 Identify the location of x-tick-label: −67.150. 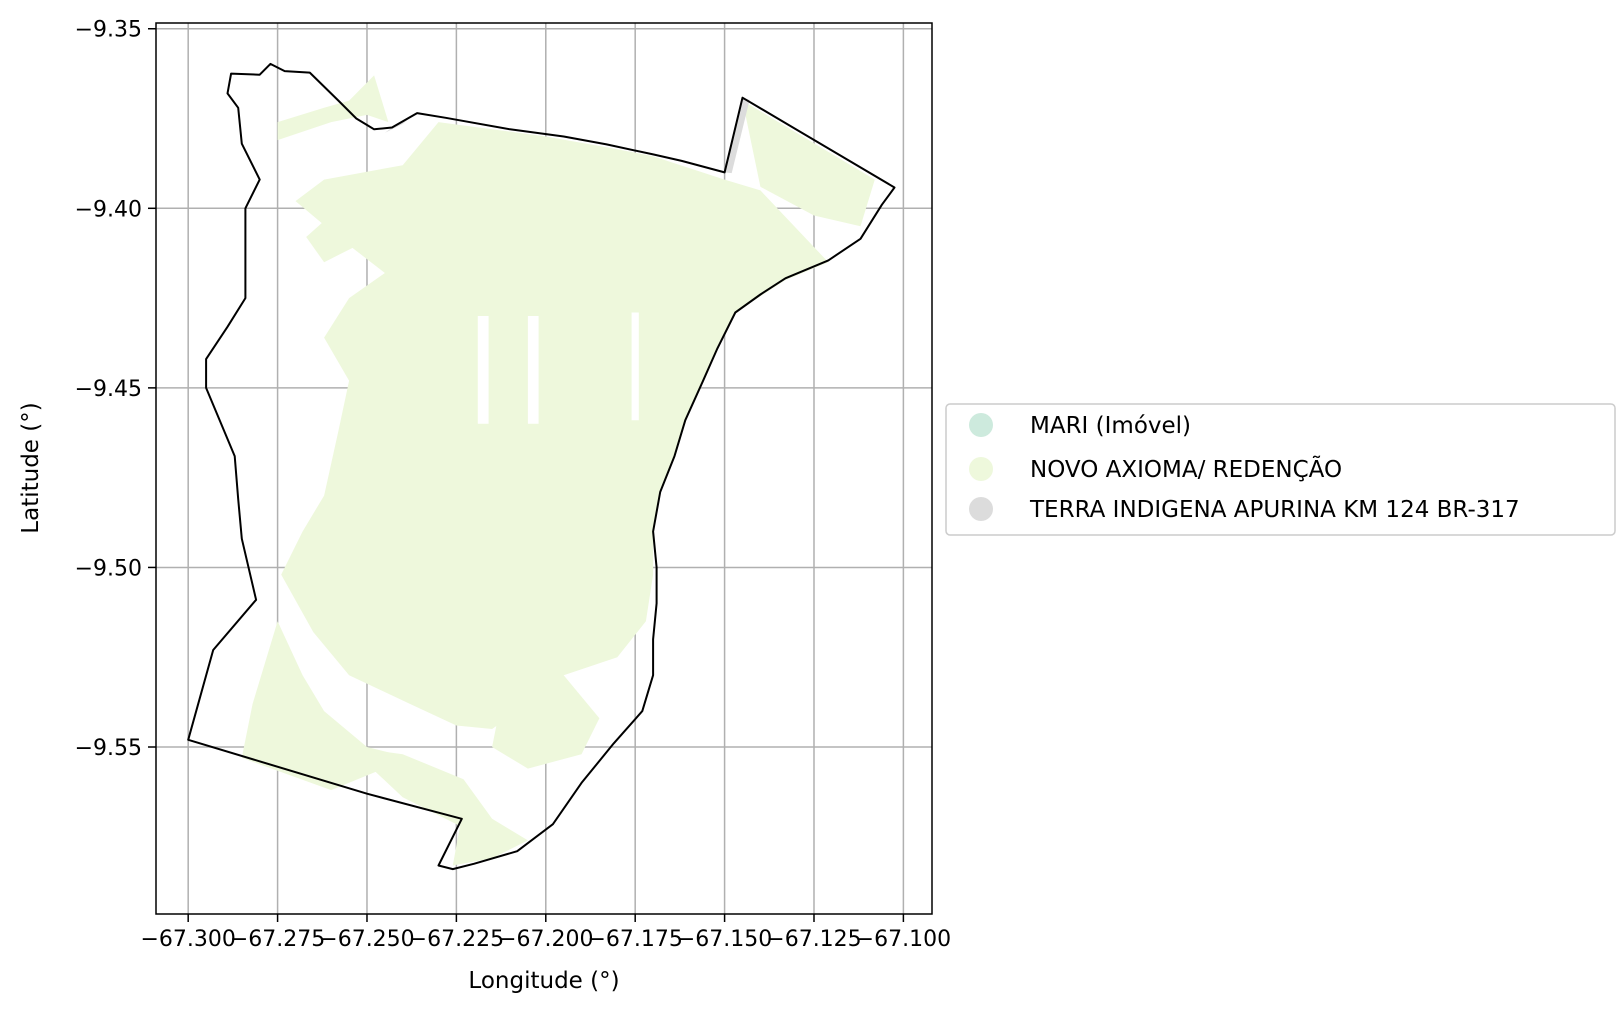
(724, 939).